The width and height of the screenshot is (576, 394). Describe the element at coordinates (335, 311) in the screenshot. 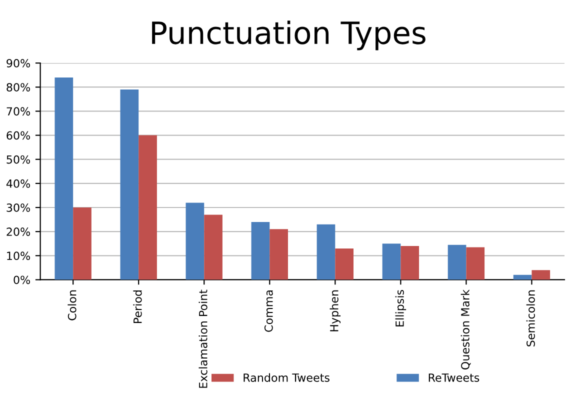

I see `x-tick-label: Hyphen` at that location.